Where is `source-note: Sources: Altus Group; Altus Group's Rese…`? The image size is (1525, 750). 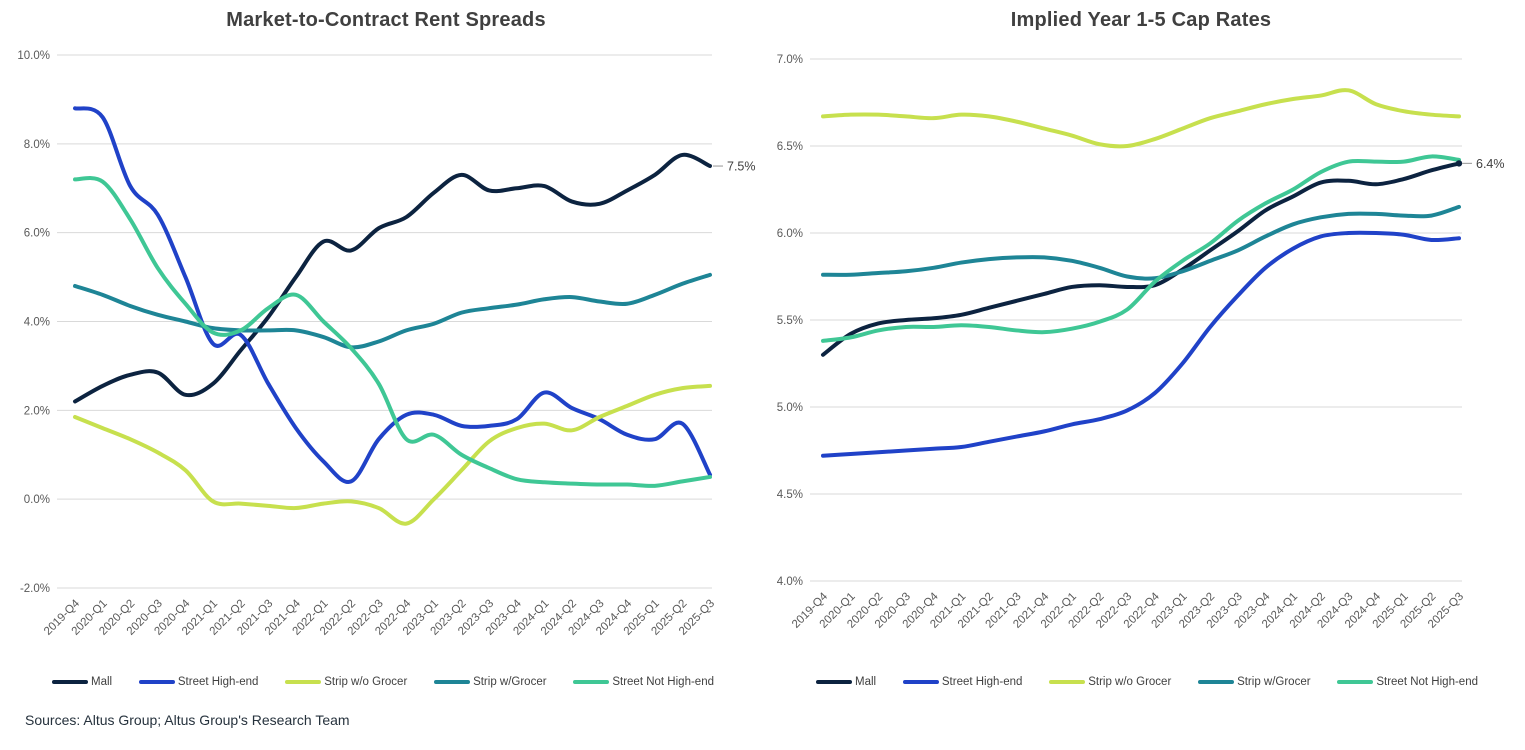 source-note: Sources: Altus Group; Altus Group's Rese… is located at coordinates (187, 720).